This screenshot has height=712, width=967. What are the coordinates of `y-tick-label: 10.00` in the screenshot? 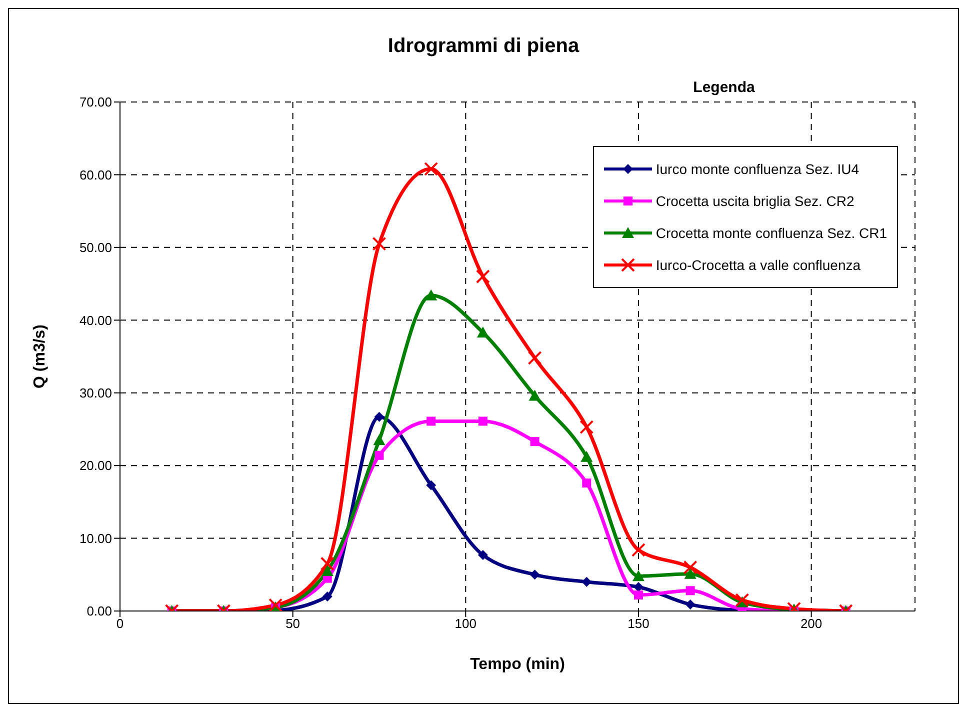 It's located at (95, 538).